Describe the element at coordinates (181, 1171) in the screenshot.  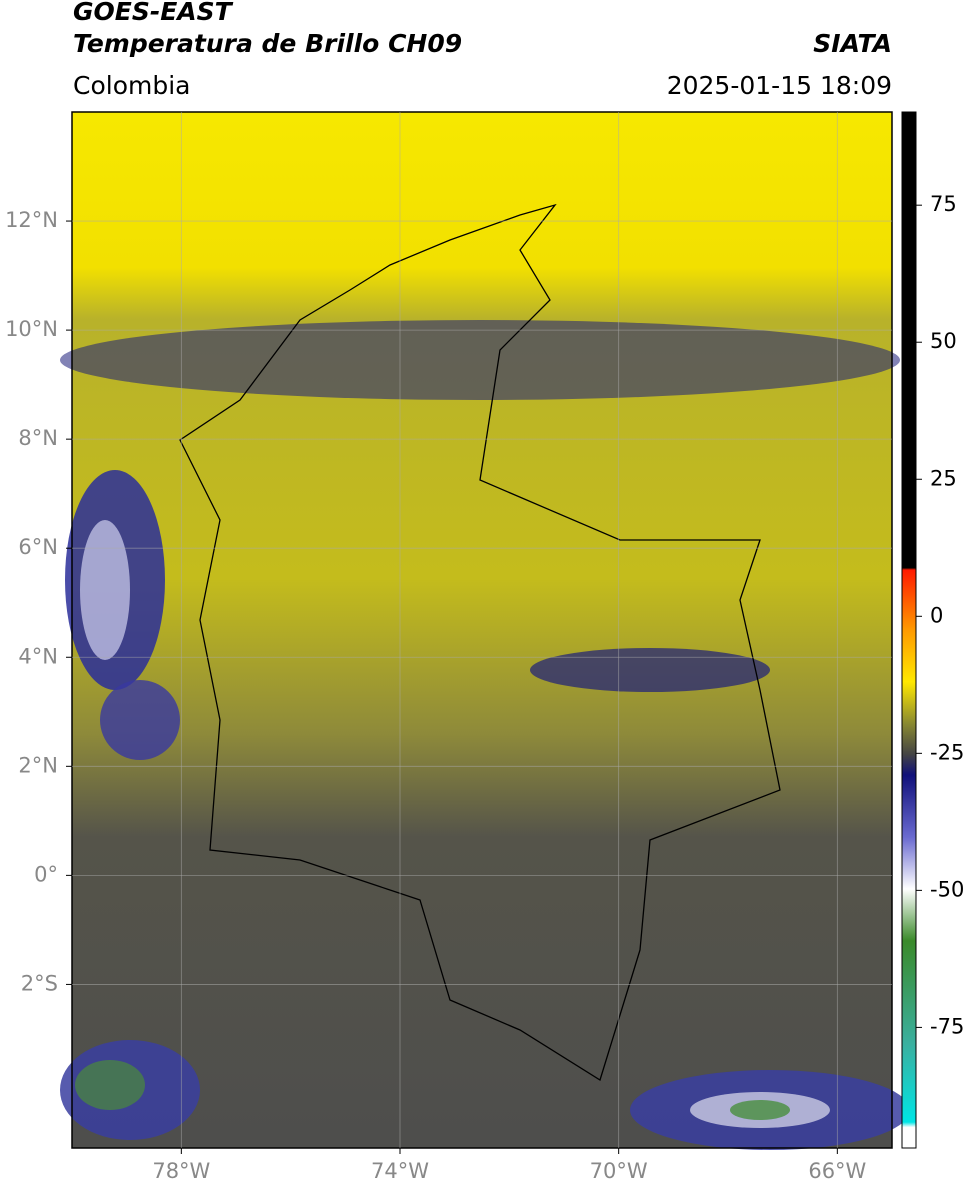
I see `x-tick-label: 78°W` at that location.